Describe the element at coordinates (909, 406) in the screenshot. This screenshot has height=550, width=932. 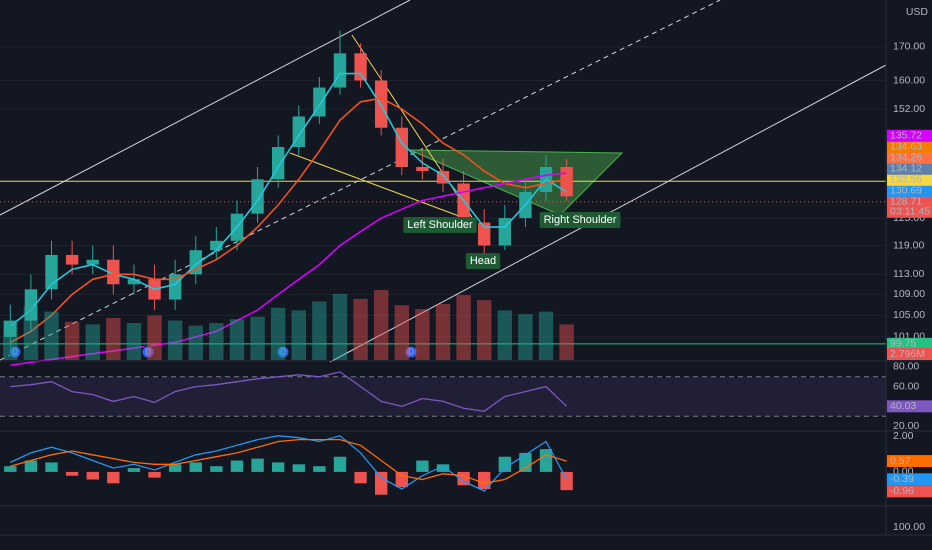
I see `rsi-badge-bg` at that location.